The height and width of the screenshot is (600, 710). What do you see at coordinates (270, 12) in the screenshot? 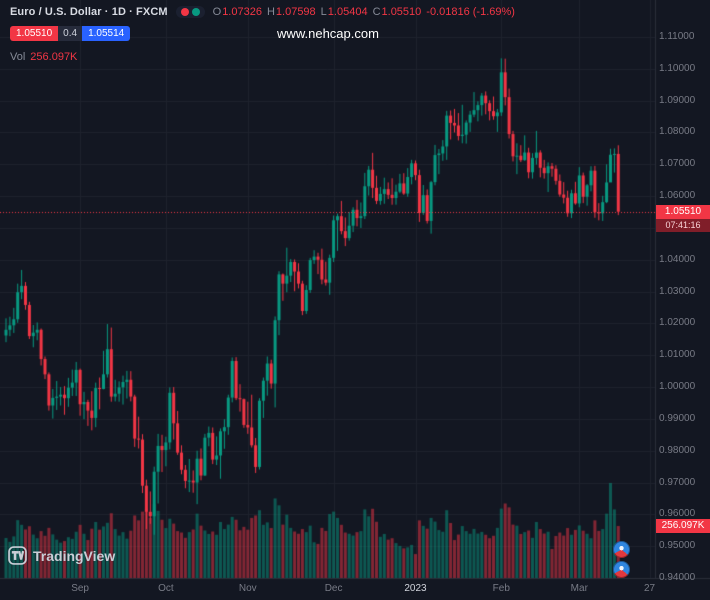
I see `high-label: H` at bounding box center [270, 12].